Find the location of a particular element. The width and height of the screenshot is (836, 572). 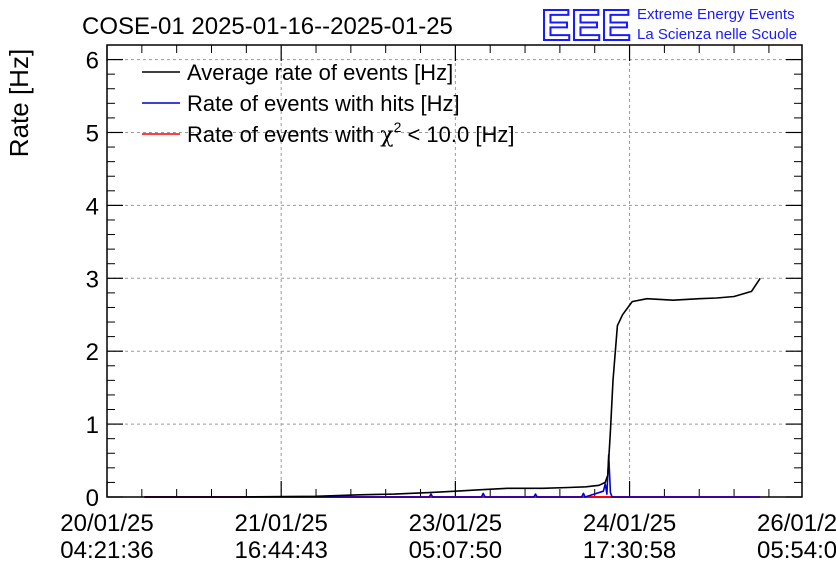

x-tick-label-time: 05:54:05 is located at coordinates (796, 550).